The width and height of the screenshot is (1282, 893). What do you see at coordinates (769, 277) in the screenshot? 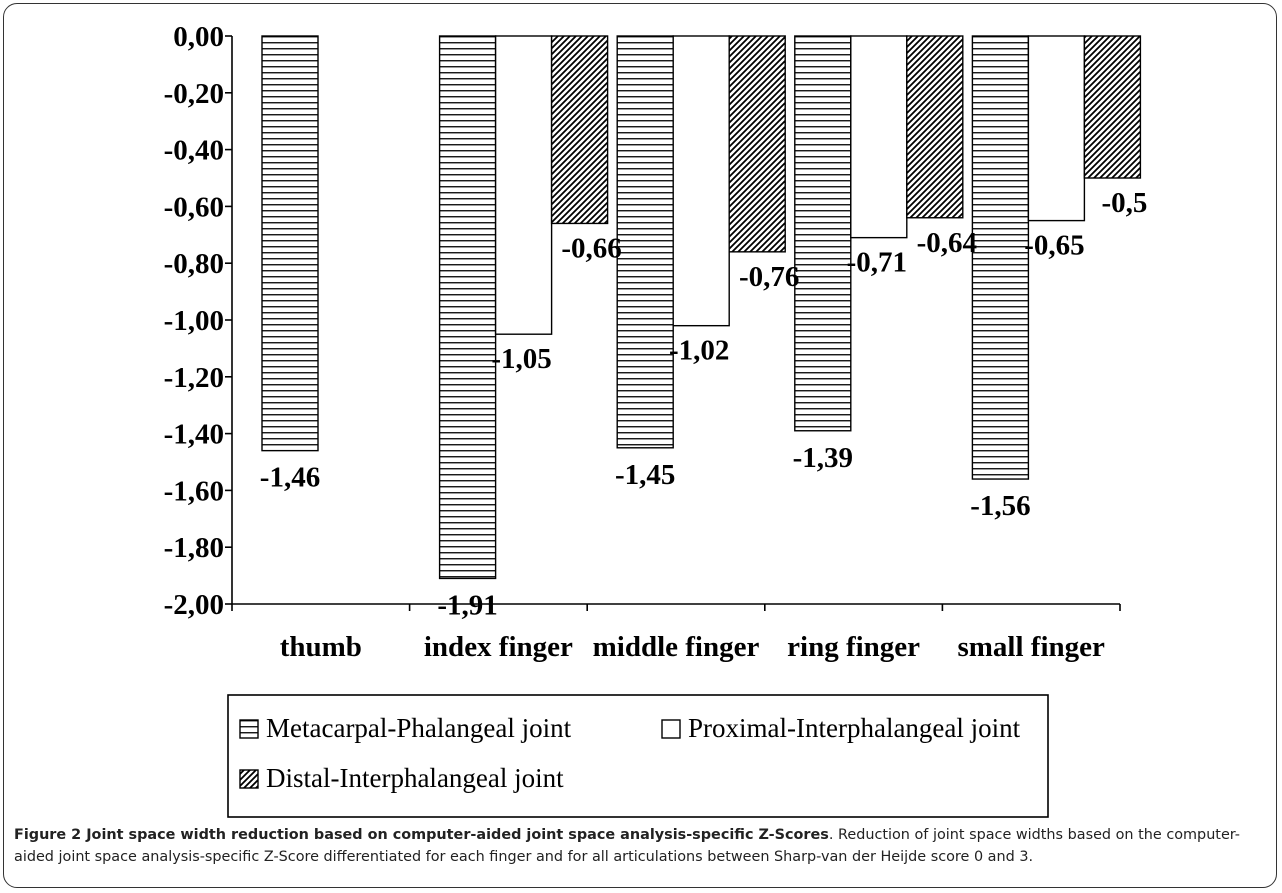
I see `data-label: -0,76` at bounding box center [769, 277].